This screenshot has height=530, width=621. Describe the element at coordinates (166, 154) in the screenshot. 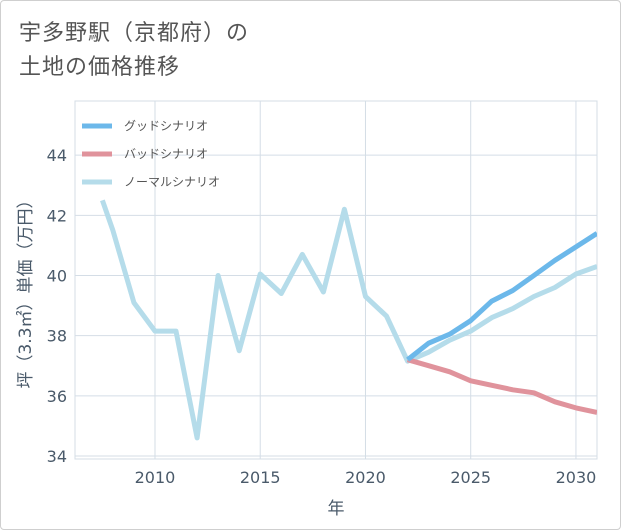

I see `legend-label: バッドシナリオ` at that location.